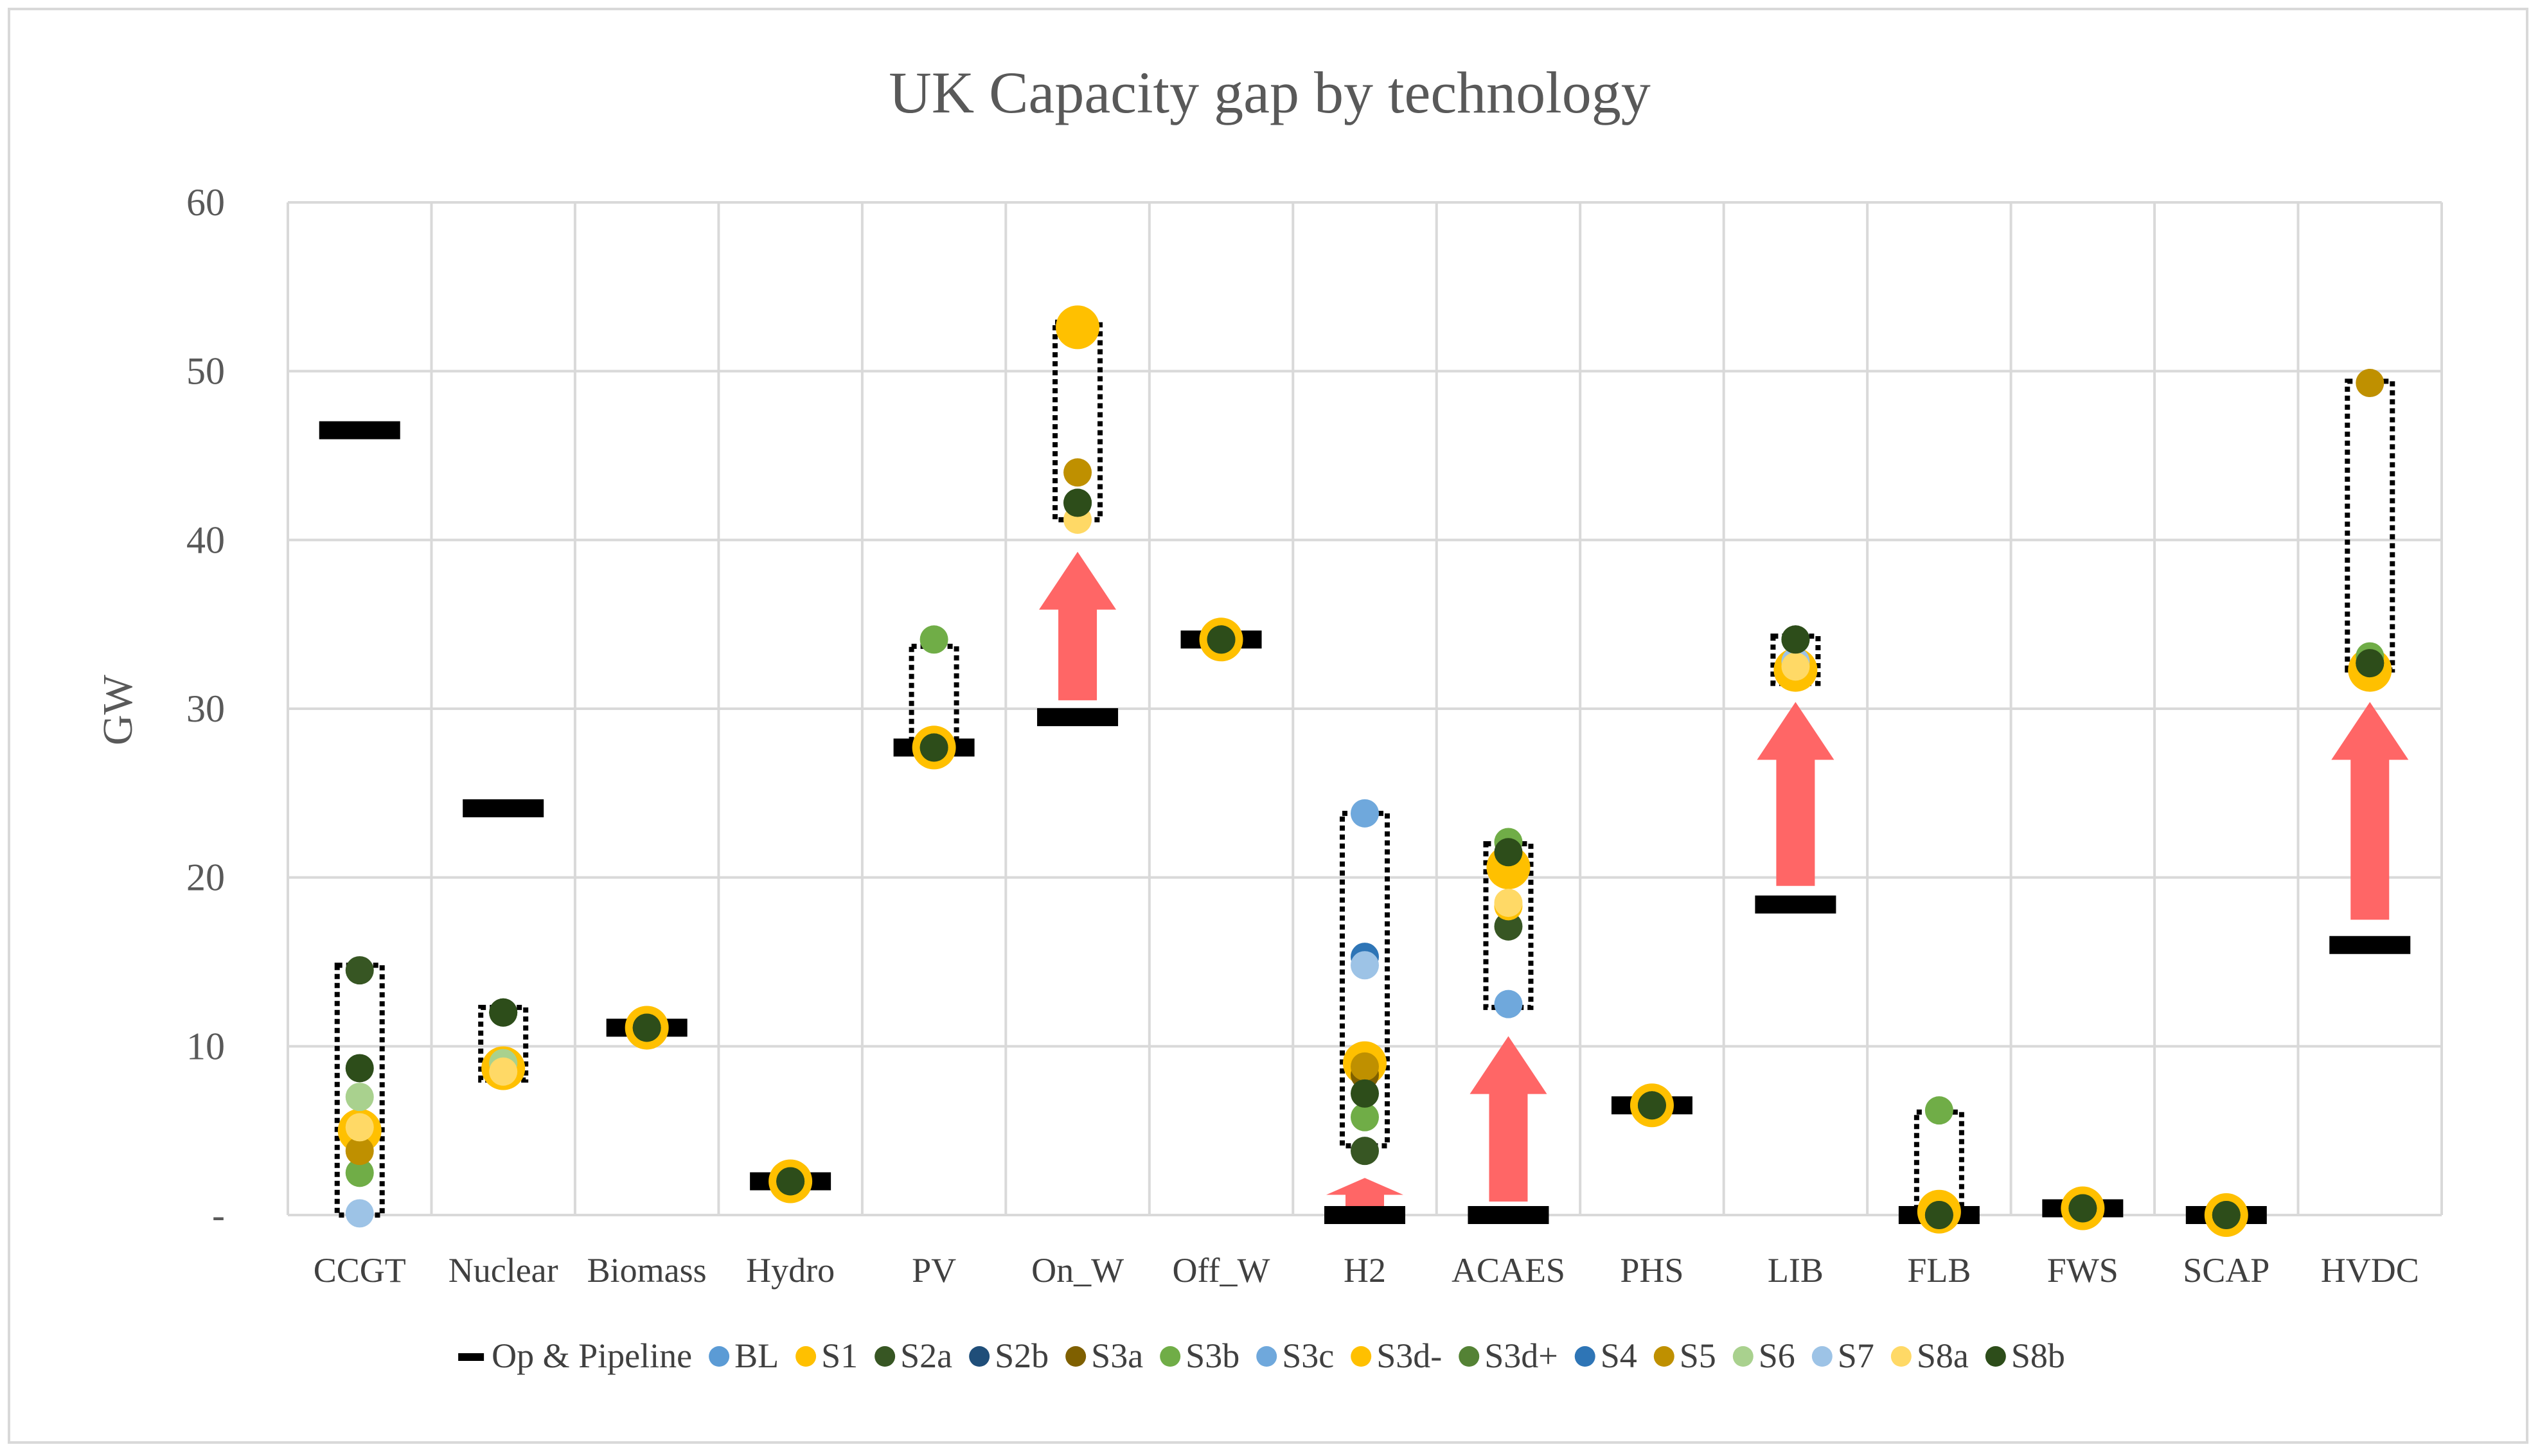 This screenshot has height=1456, width=2540. I want to click on y-tick-label: 40, so click(205, 540).